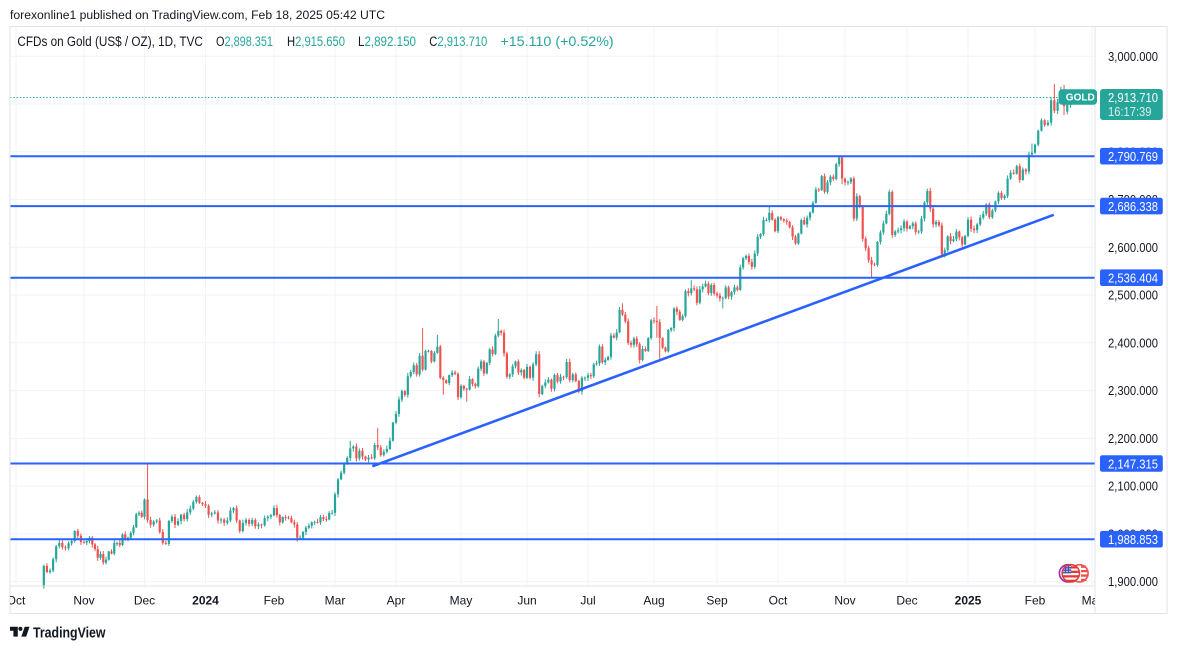 The height and width of the screenshot is (655, 1177). What do you see at coordinates (1133, 582) in the screenshot?
I see `svg-text: 1,900.000` at bounding box center [1133, 582].